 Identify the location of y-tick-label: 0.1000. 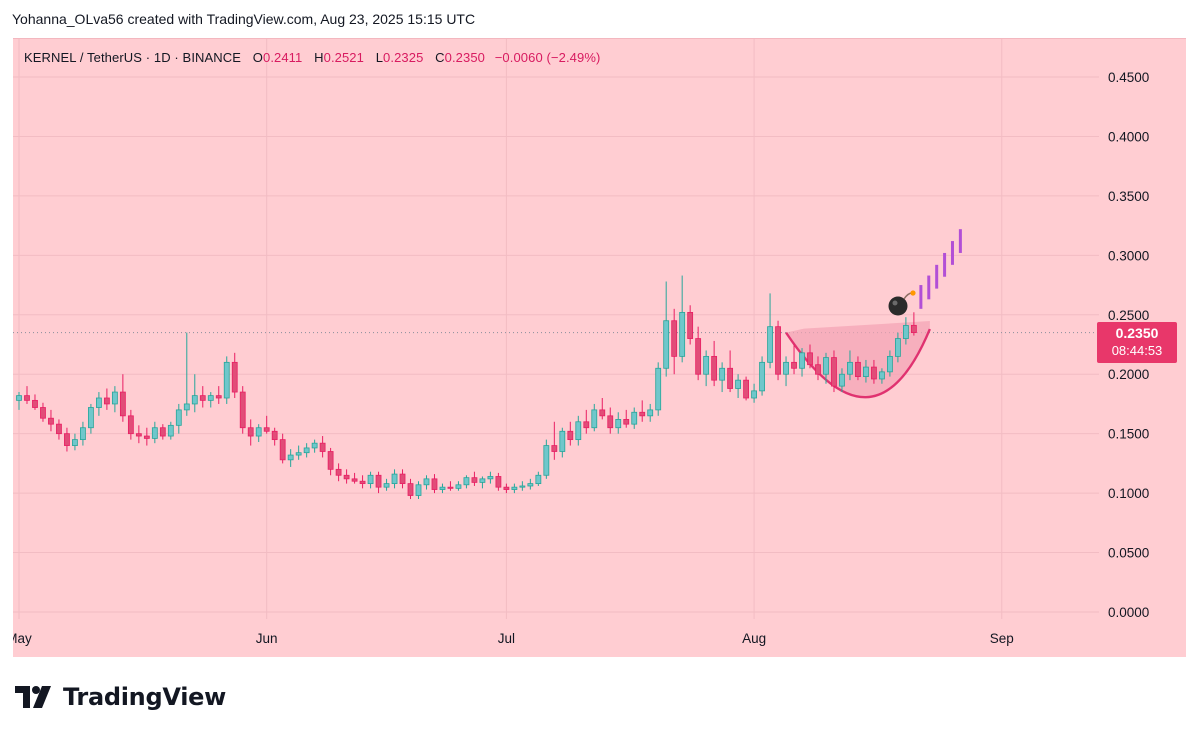
(1128, 493).